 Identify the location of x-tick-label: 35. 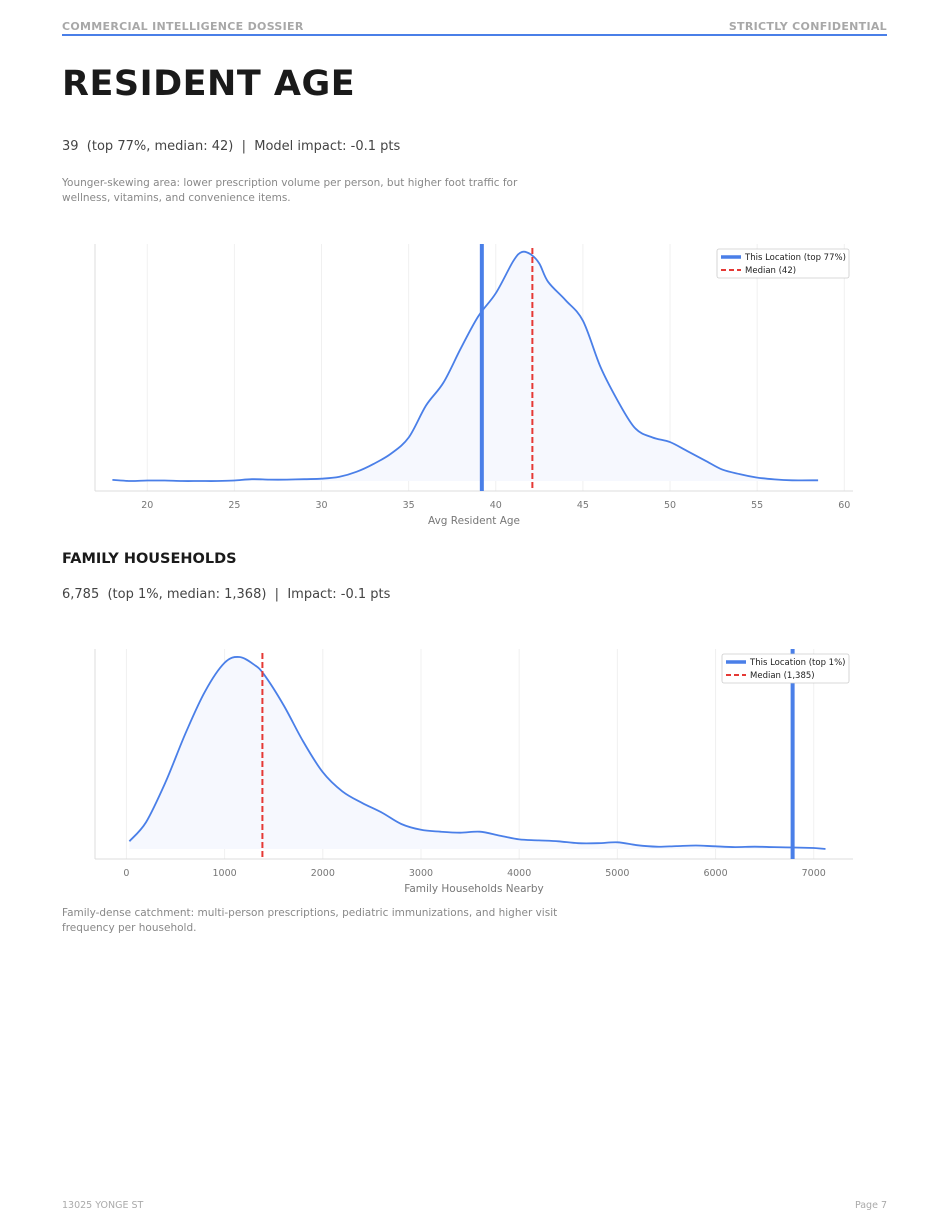
(409, 505).